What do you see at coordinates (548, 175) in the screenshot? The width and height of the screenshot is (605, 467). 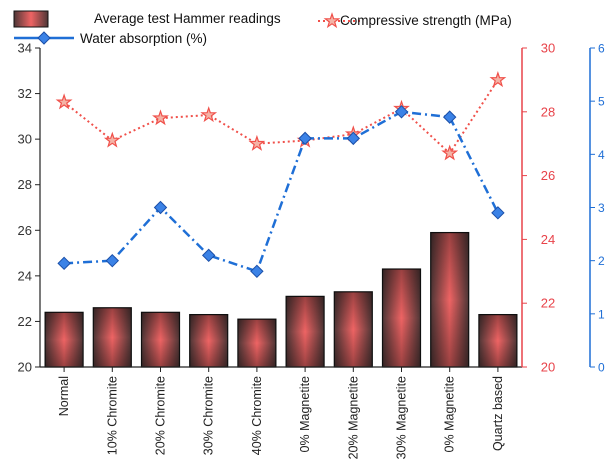 I see `right-tick-label: 26` at bounding box center [548, 175].